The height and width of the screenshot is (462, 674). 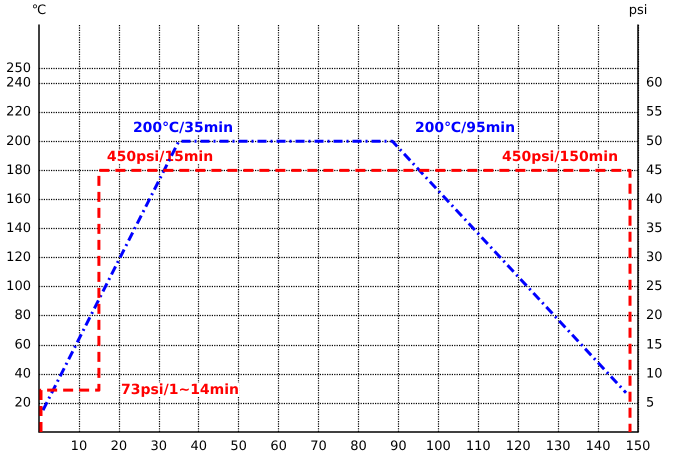 What do you see at coordinates (398, 446) in the screenshot?
I see `x-tick-label: 90` at bounding box center [398, 446].